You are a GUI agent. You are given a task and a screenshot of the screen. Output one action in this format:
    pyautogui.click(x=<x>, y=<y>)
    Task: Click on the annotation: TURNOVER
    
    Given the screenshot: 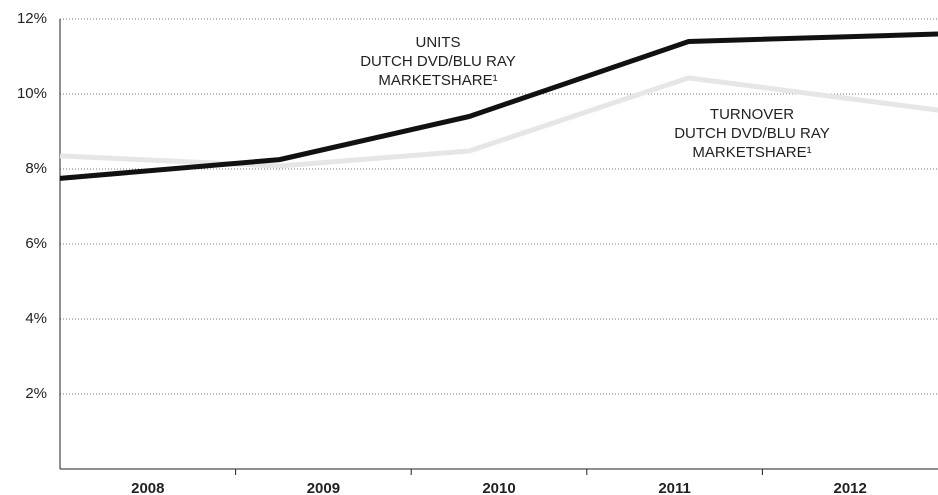 What is the action you would take?
    pyautogui.click(x=752, y=114)
    